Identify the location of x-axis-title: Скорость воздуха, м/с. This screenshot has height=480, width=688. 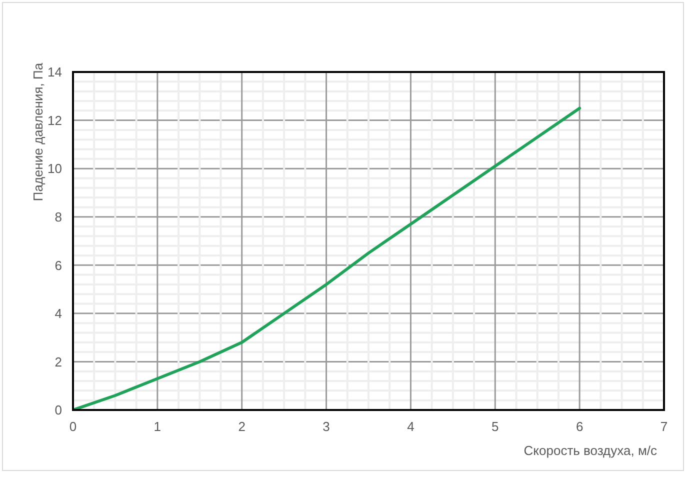
(590, 450).